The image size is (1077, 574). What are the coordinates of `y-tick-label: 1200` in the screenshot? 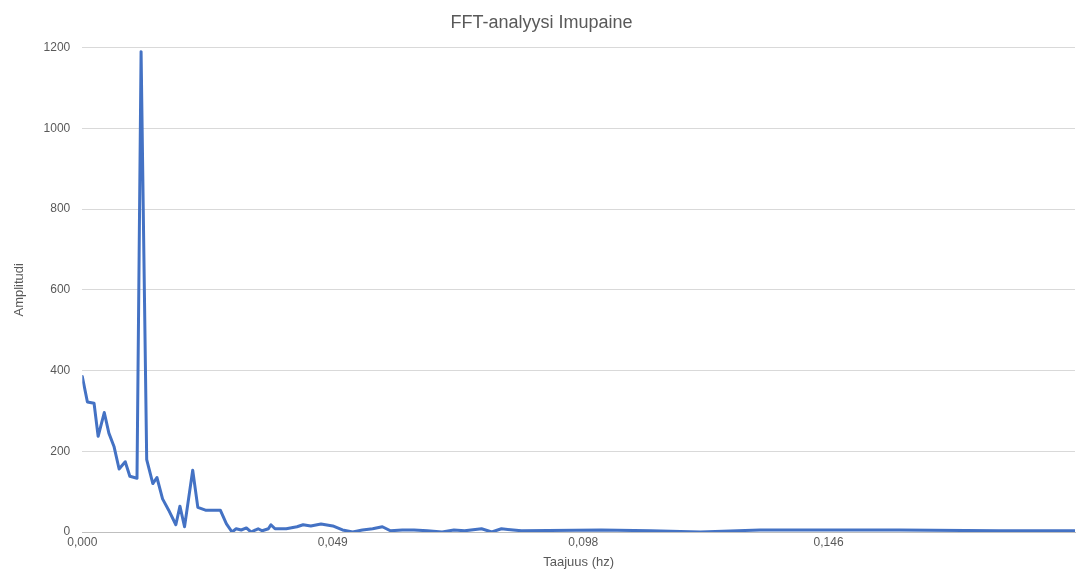 It's located at (57, 46).